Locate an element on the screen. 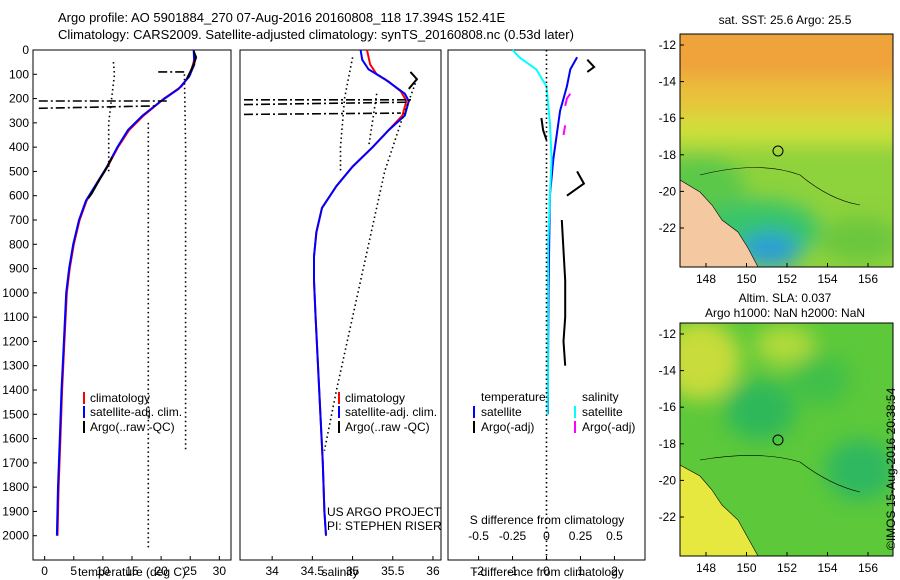 The width and height of the screenshot is (900, 580). sla-field is located at coordinates (786, 439).